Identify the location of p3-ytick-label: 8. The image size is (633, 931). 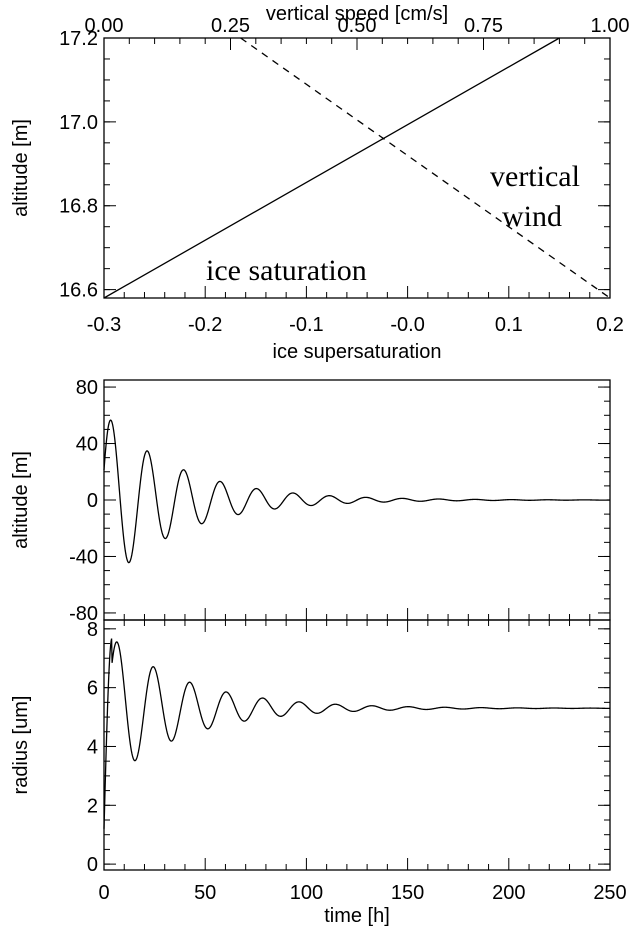
(92, 630).